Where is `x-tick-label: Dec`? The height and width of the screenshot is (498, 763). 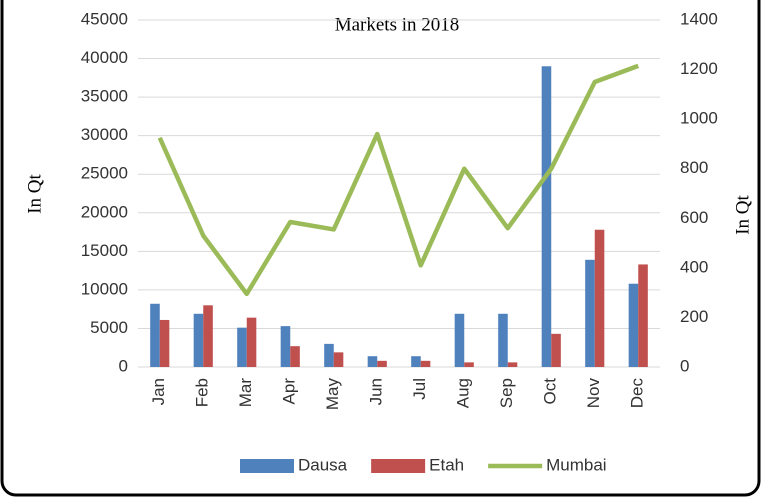 x-tick-label: Dec is located at coordinates (637, 393).